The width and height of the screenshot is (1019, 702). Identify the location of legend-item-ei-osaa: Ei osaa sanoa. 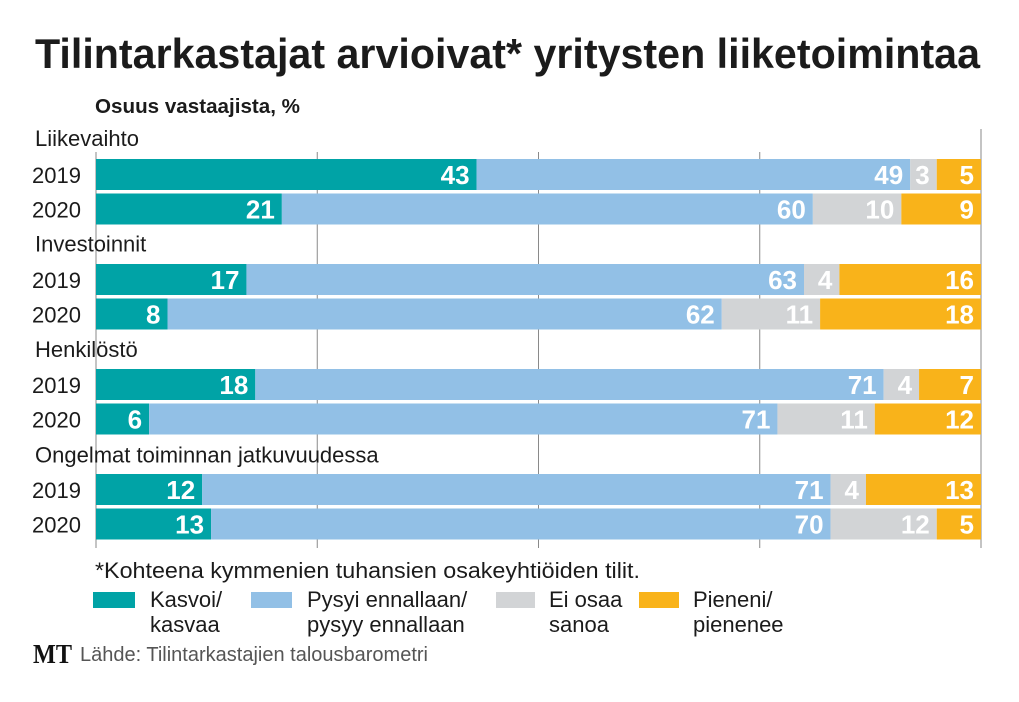
(559, 612).